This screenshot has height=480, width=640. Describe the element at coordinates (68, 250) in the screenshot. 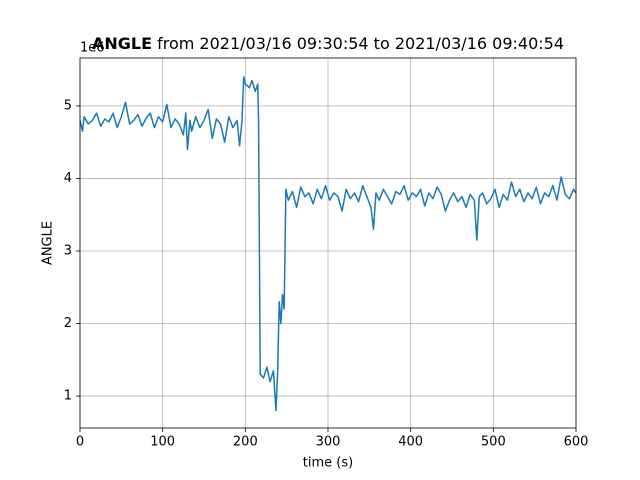

I see `y-tick-label: 3` at that location.